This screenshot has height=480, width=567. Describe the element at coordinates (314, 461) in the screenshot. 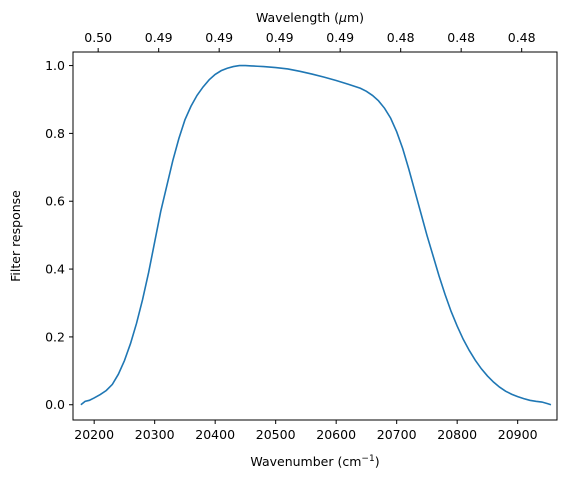

I see `x-axis-title: Wavenumber (cm−1)` at that location.